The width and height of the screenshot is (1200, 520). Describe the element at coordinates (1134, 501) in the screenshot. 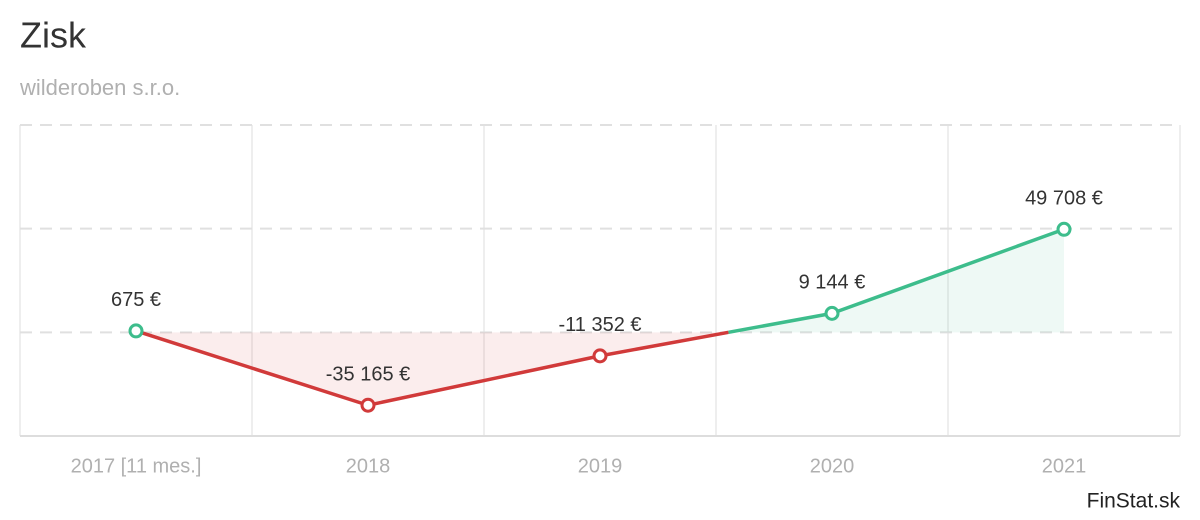

I see `source: FinStat.sk` at that location.